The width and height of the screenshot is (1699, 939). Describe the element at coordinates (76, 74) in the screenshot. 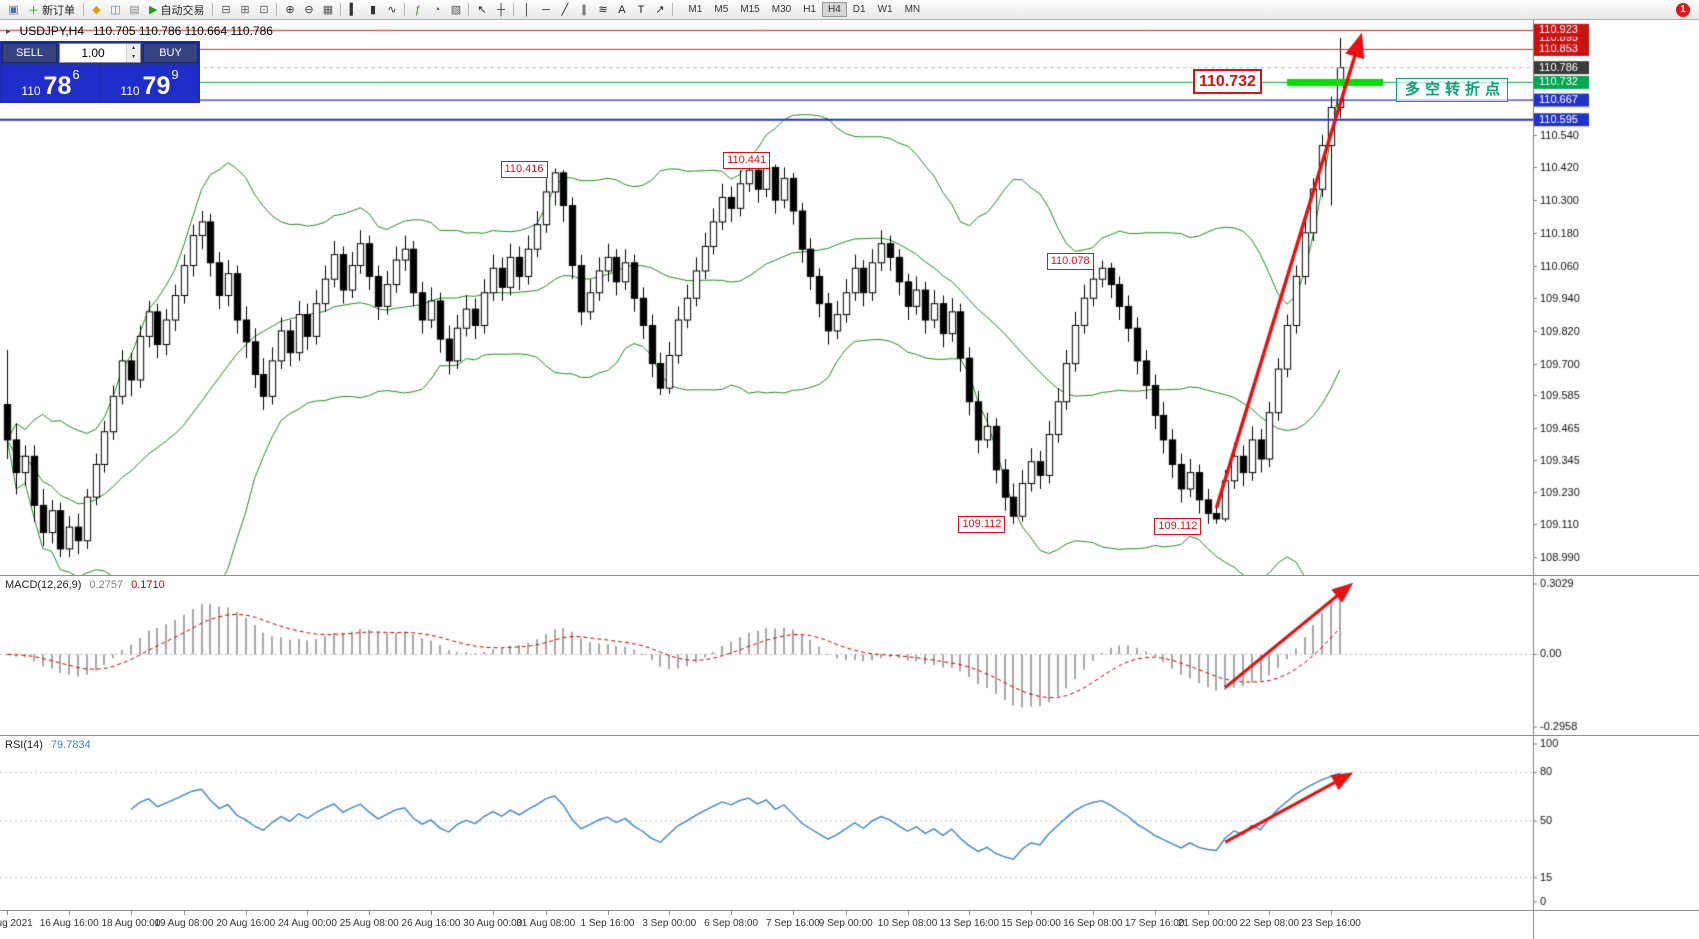

I see `sell-price-sup: 6` at that location.